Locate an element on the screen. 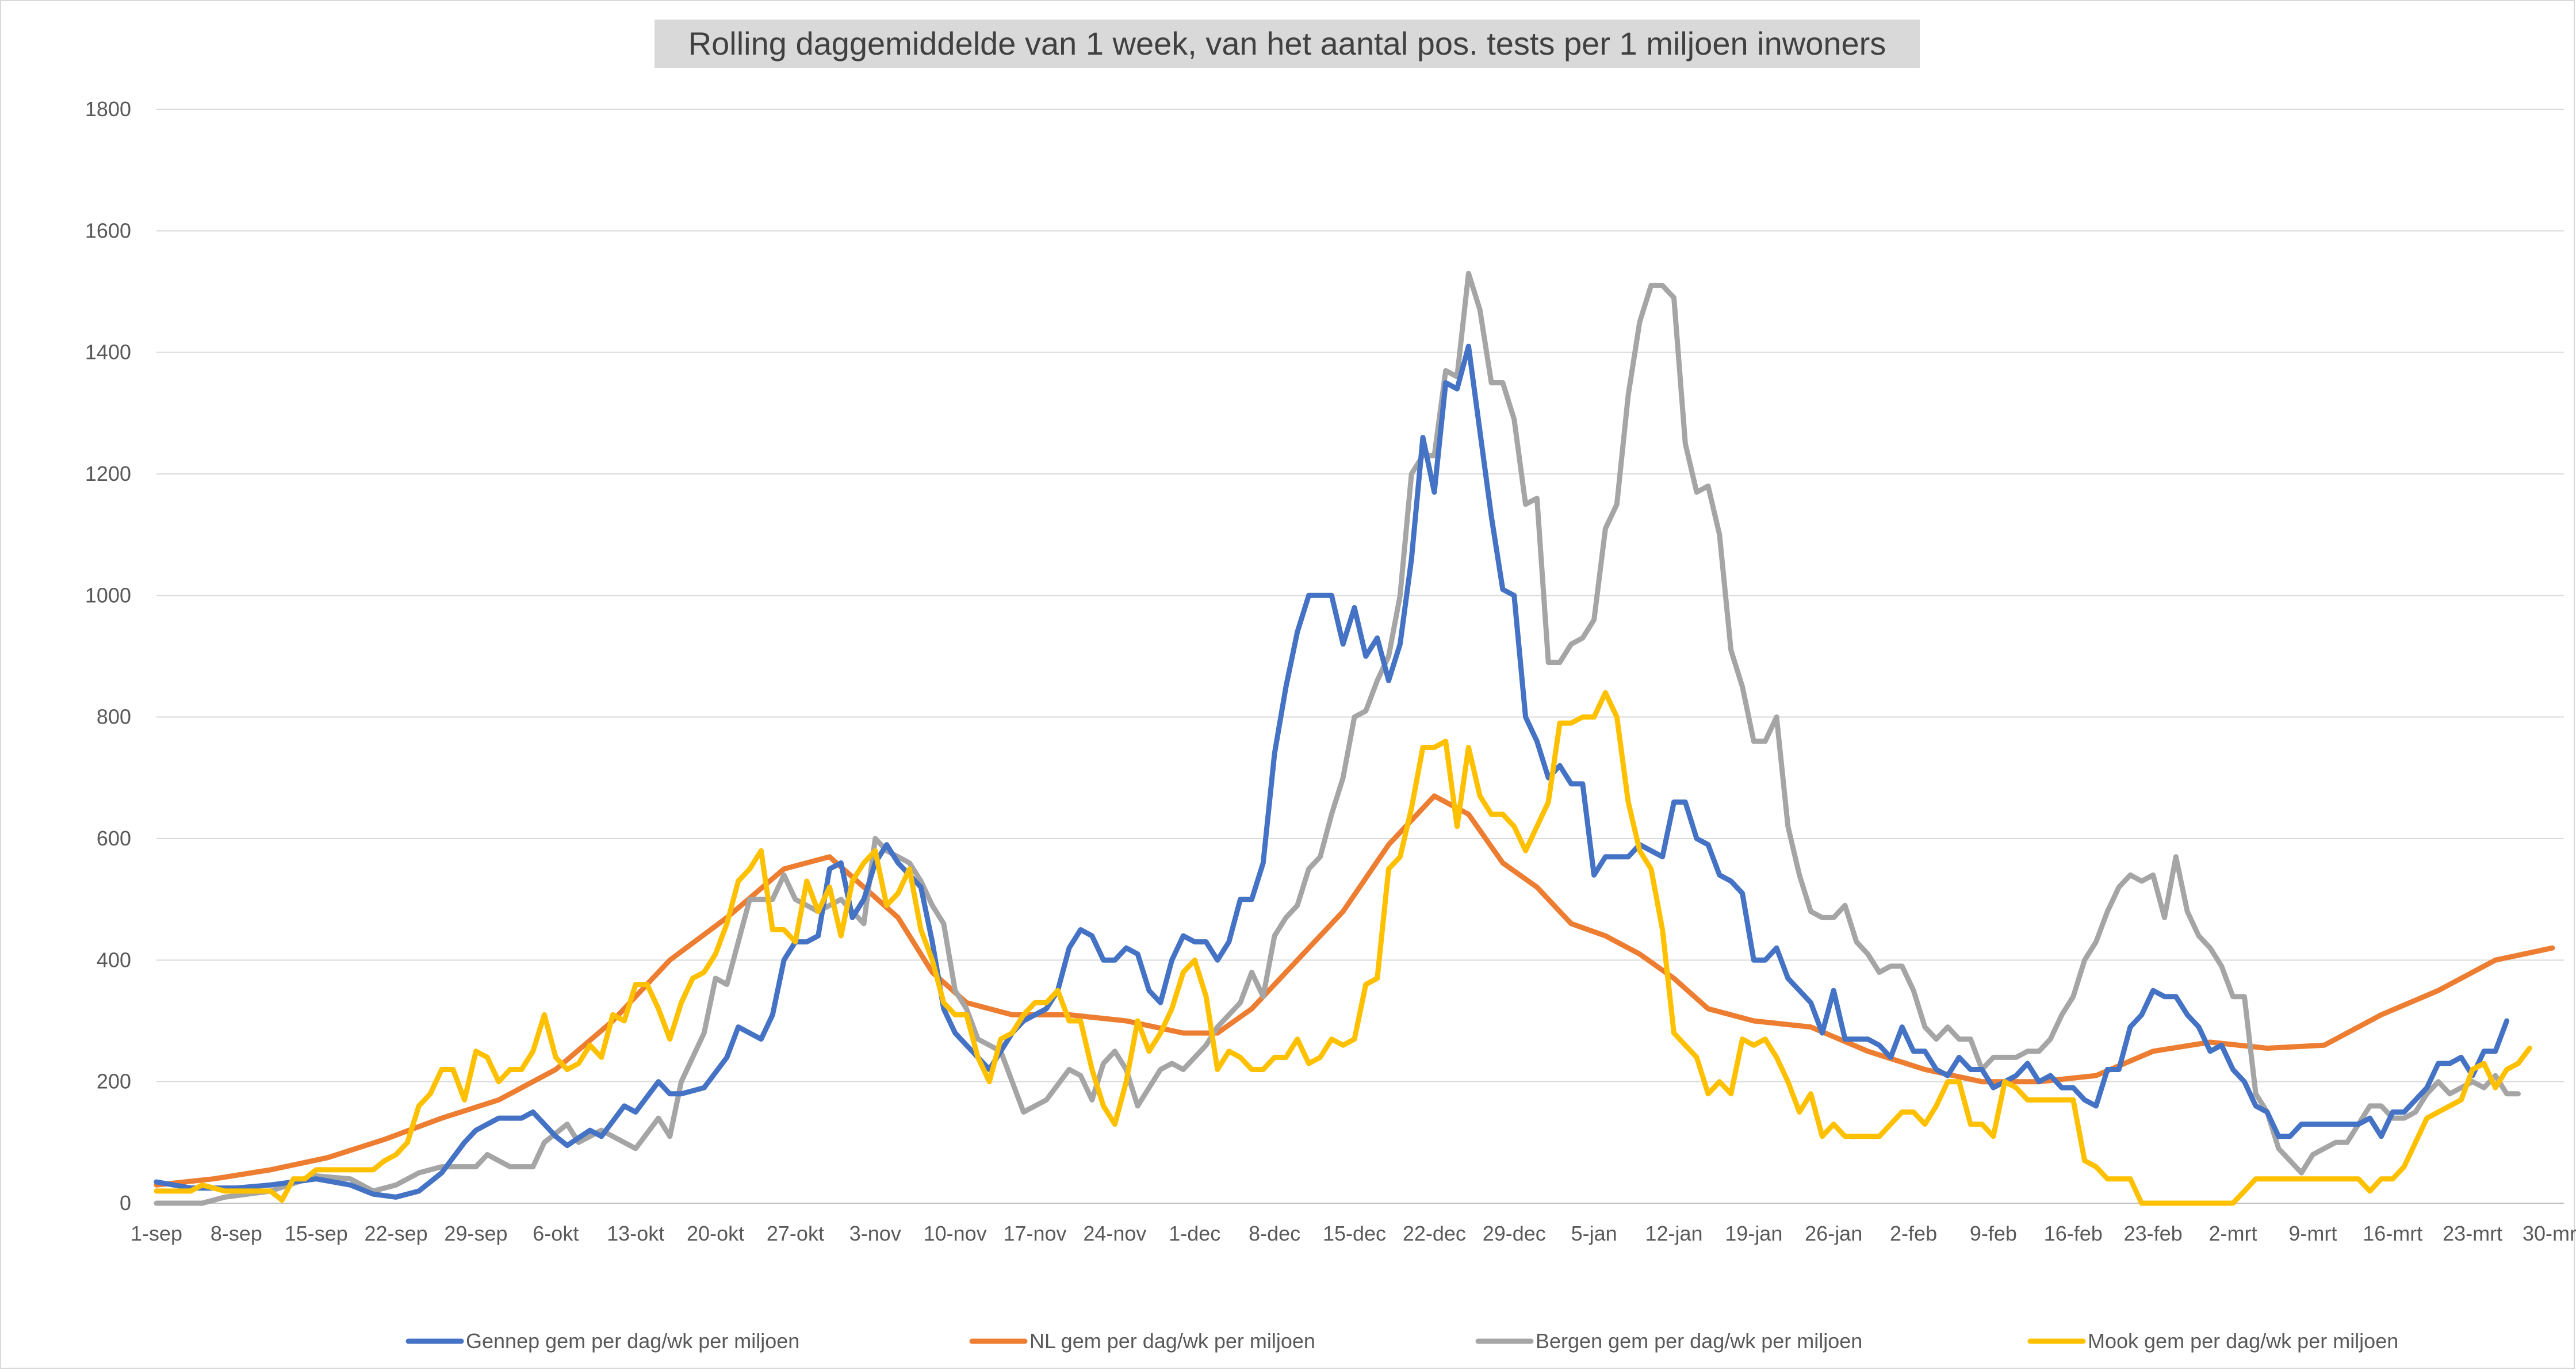 The height and width of the screenshot is (1370, 2576). y-tick-label: 1200 is located at coordinates (108, 473).